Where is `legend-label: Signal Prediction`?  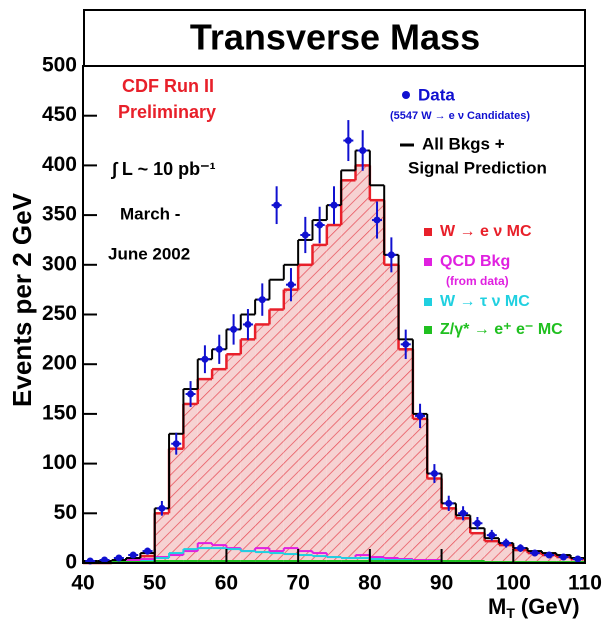
legend-label: Signal Prediction is located at coordinates (477, 167).